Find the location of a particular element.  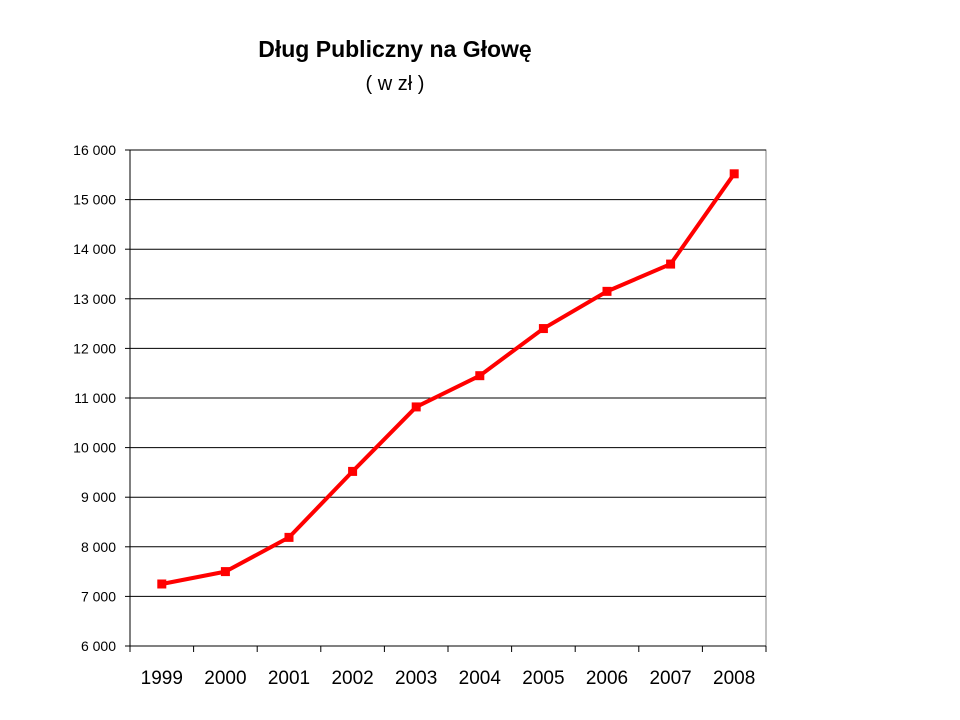

y-tick-label: 11 000 is located at coordinates (95, 398).